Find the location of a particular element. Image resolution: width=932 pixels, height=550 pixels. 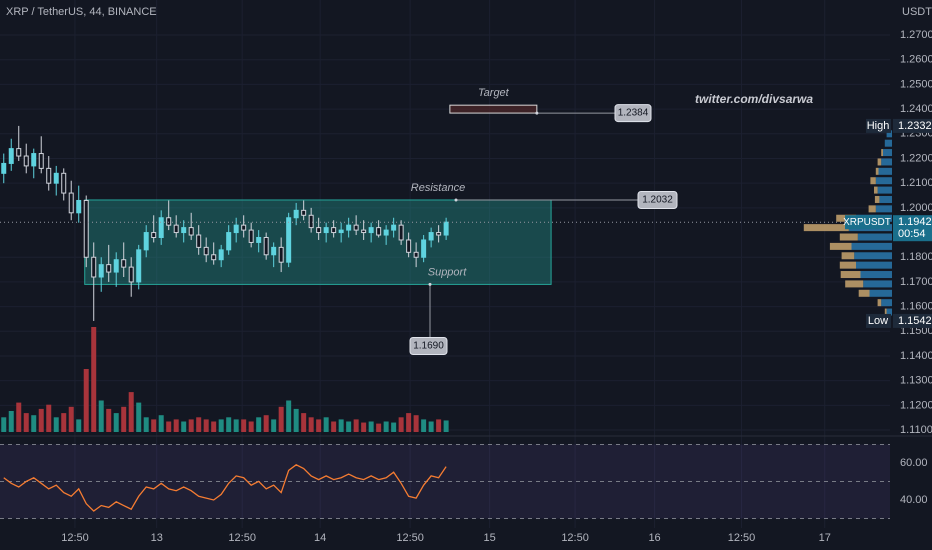

rsi-line is located at coordinates (225, 488).